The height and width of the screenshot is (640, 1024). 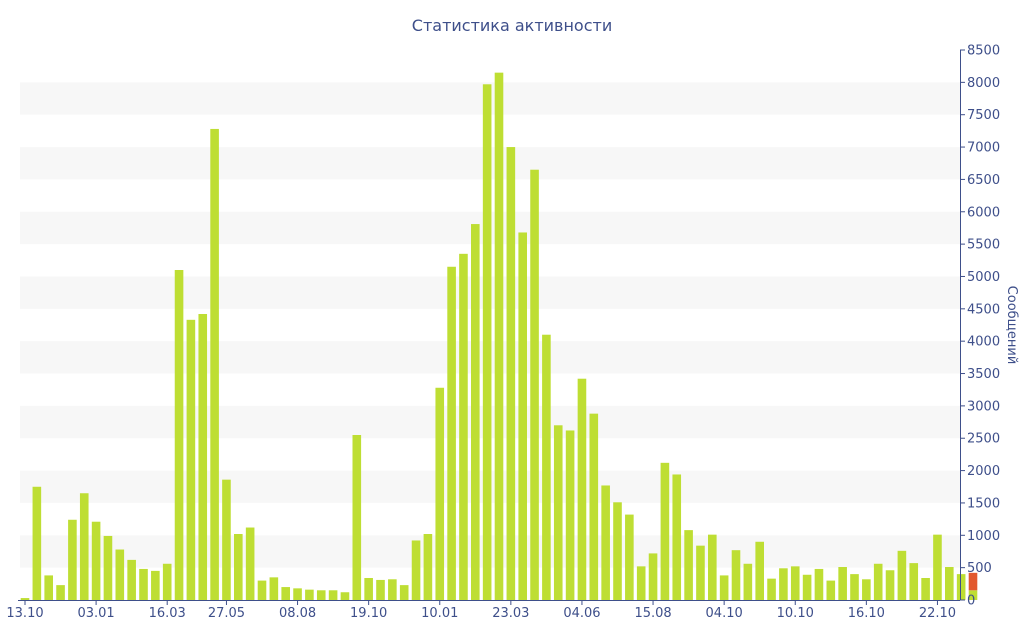 I want to click on x-tick-label: 08.08, so click(x=297, y=613).